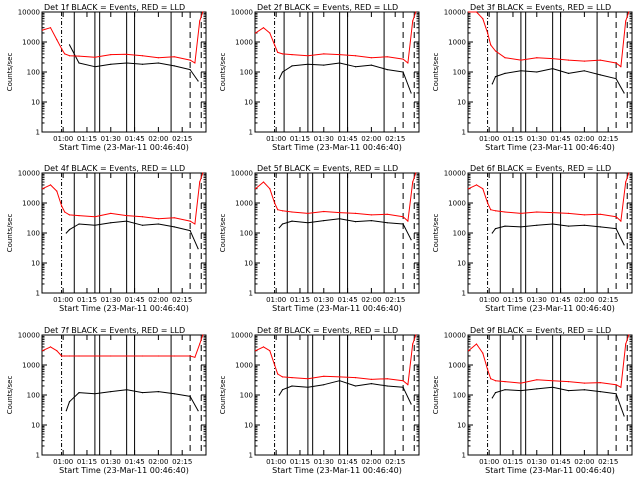 The width and height of the screenshot is (640, 480). I want to click on panel-title: Det 5f BLACK = Events, RED = LLD, so click(327, 168).